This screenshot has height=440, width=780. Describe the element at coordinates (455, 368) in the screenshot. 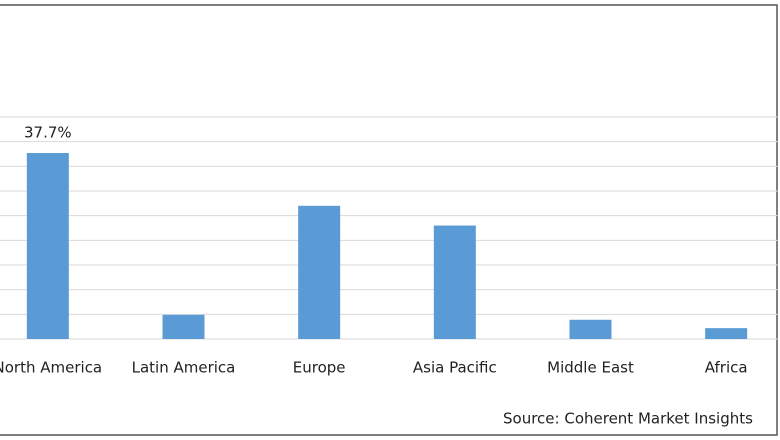

I see `x-tick-label: Asia Pacific` at that location.